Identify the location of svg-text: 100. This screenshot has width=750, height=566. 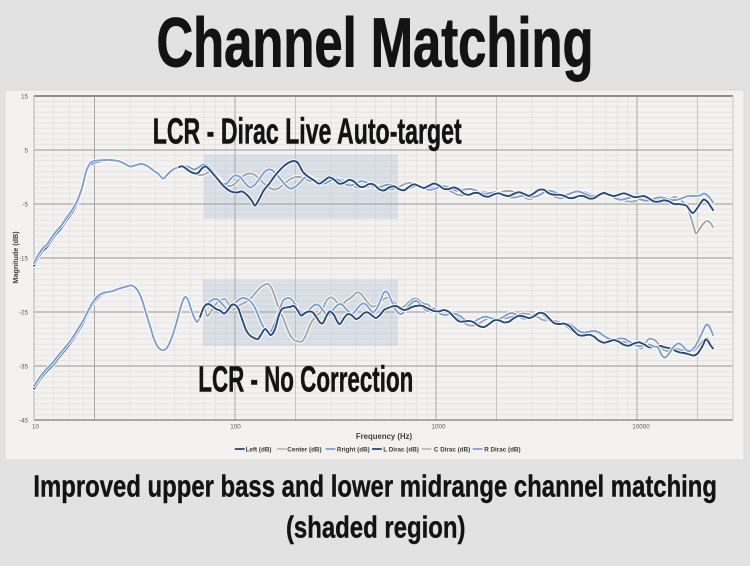
(235, 427).